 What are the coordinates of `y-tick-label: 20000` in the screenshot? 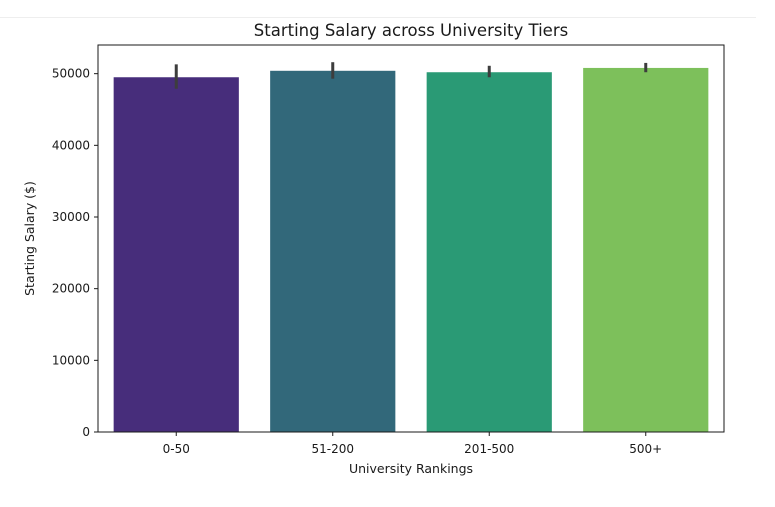 It's located at (71, 289).